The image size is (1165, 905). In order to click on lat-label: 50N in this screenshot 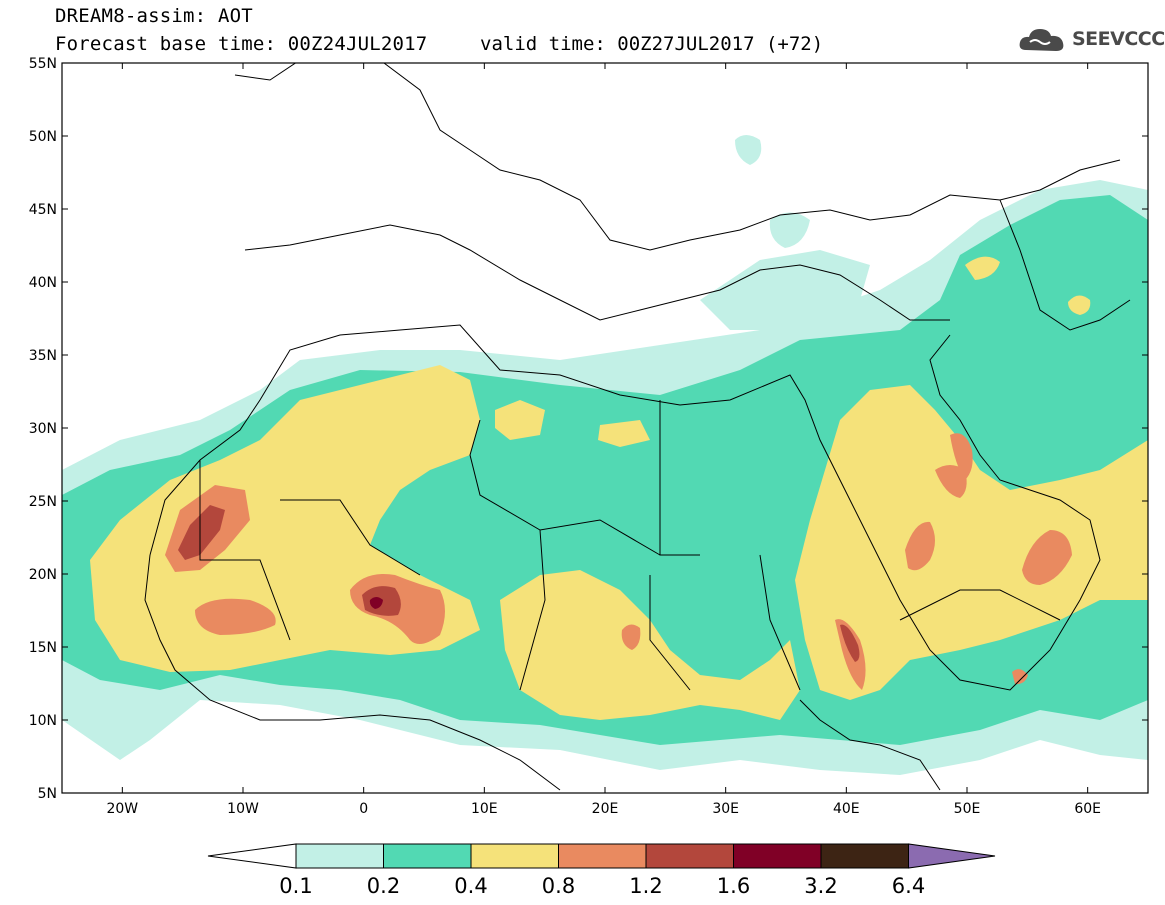, I will do `click(43, 137)`.